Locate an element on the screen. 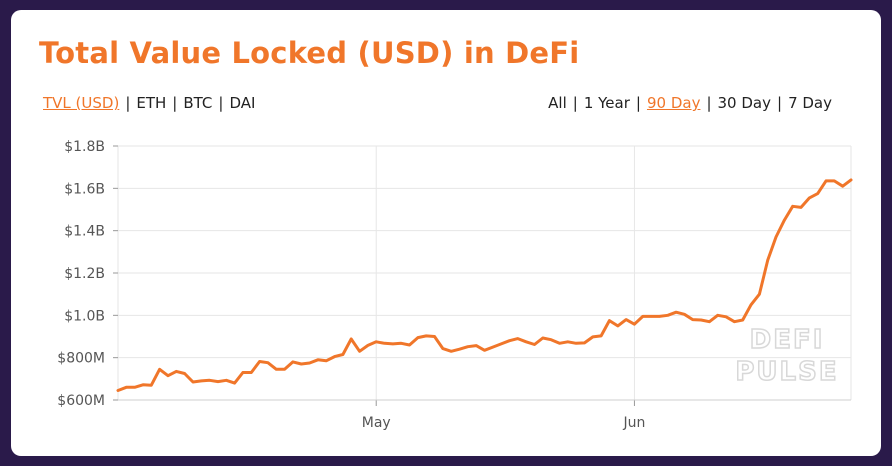 The image size is (892, 466). range-option-7-day: 7 Day is located at coordinates (810, 103).